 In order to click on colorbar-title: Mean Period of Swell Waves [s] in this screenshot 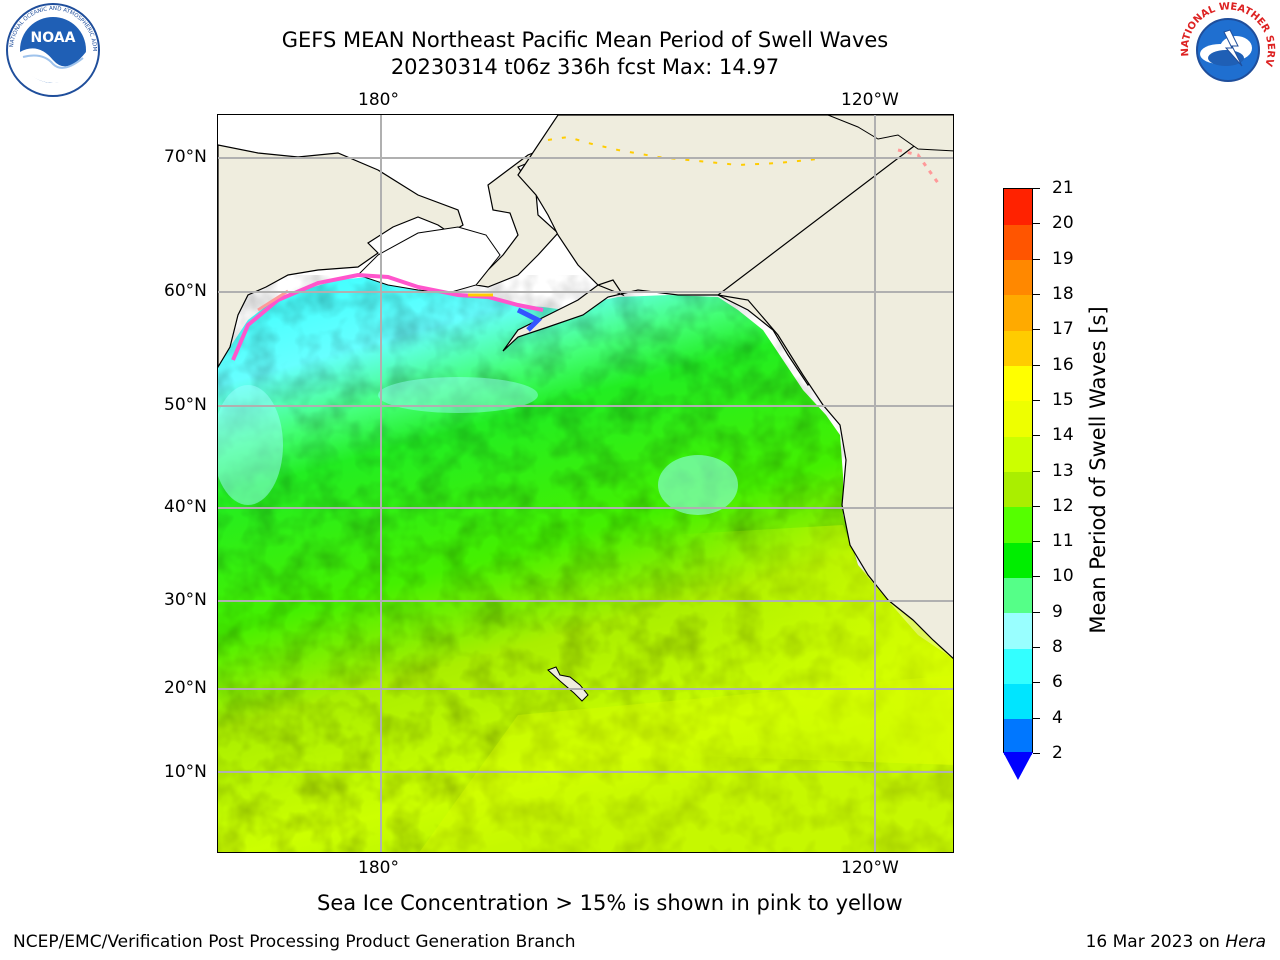, I will do `click(1098, 470)`.